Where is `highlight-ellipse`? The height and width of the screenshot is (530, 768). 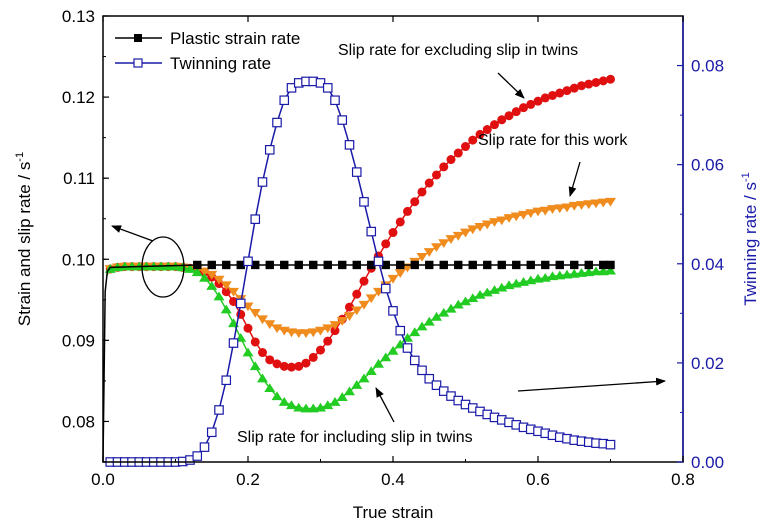
highlight-ellipse is located at coordinates (163, 267).